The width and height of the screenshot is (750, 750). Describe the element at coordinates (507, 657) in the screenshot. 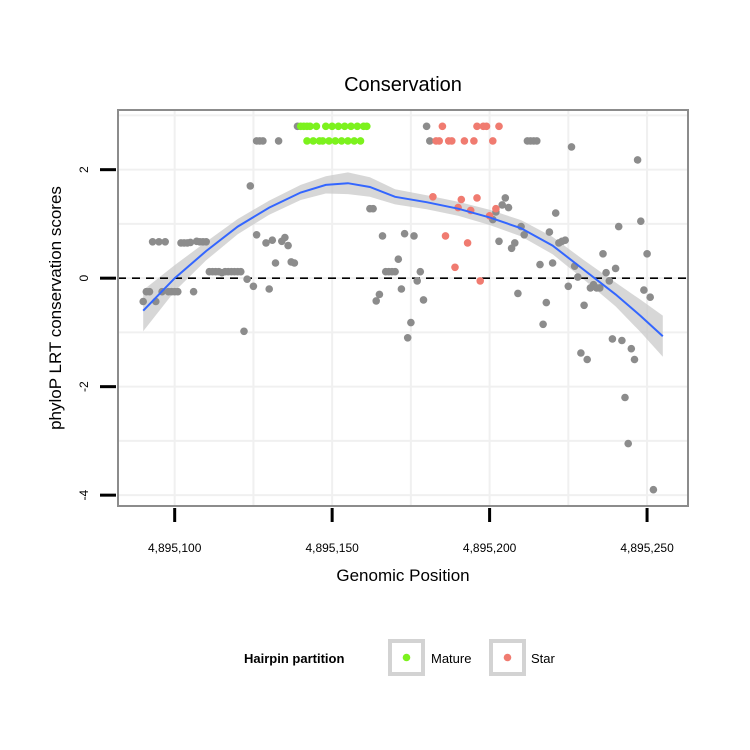

I see `legend-marker-star` at that location.